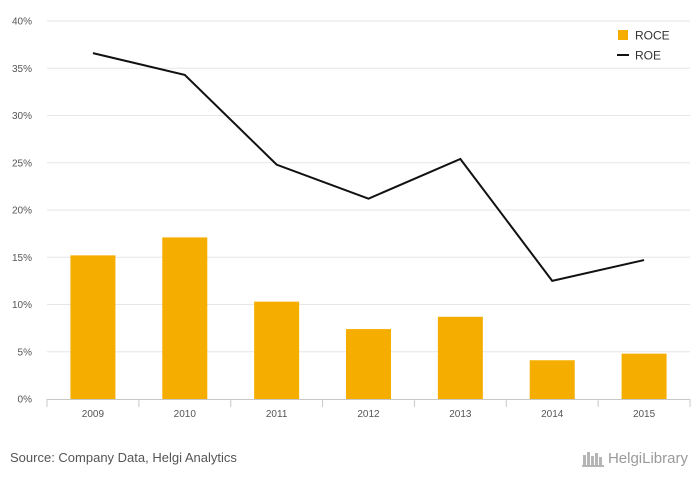 The width and height of the screenshot is (700, 483). I want to click on legend-label-roce: ROCE, so click(652, 36).